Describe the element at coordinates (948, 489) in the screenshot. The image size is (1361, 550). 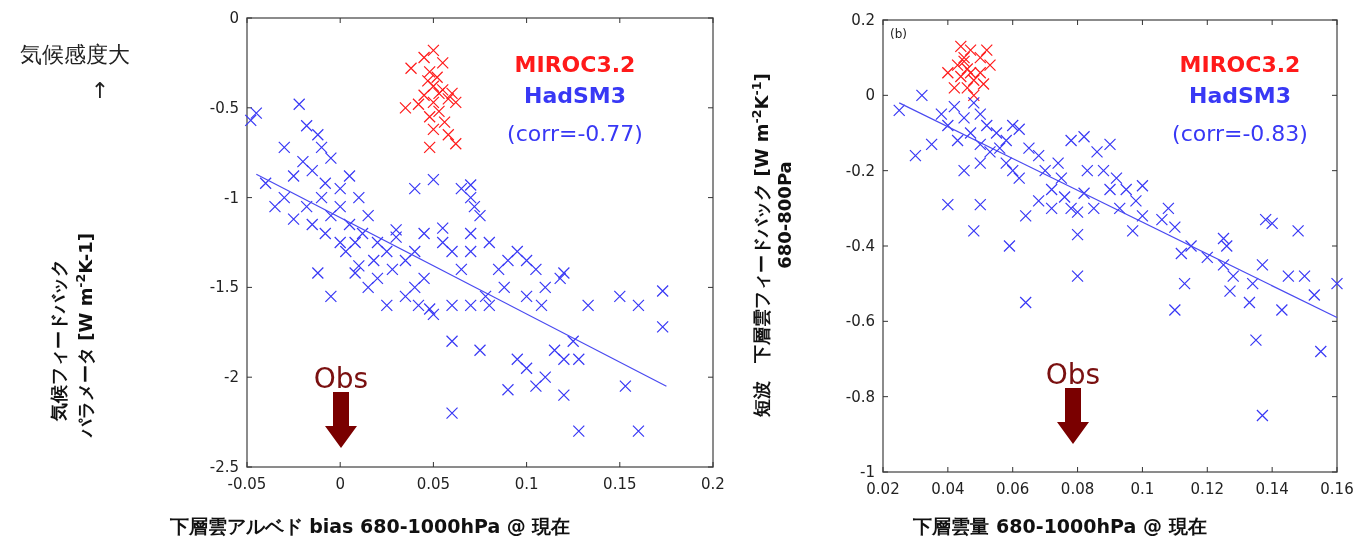
I see `x-tick-label: 0.04` at that location.